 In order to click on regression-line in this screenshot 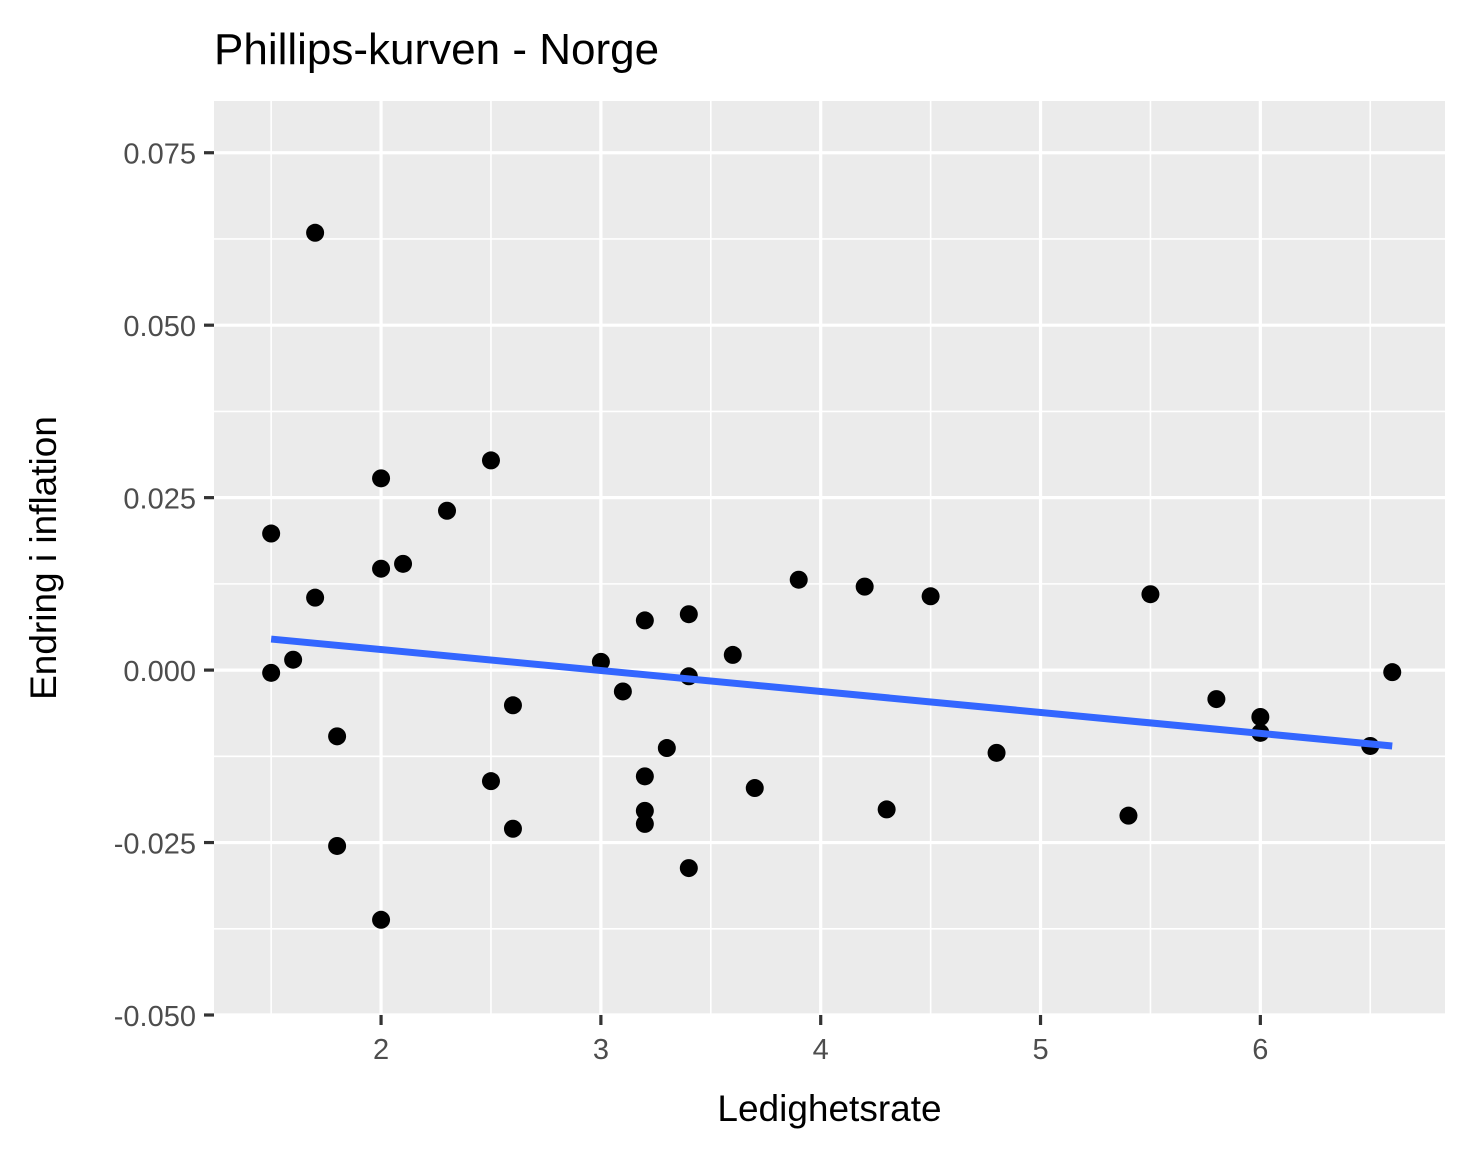, I will do `click(831, 692)`.